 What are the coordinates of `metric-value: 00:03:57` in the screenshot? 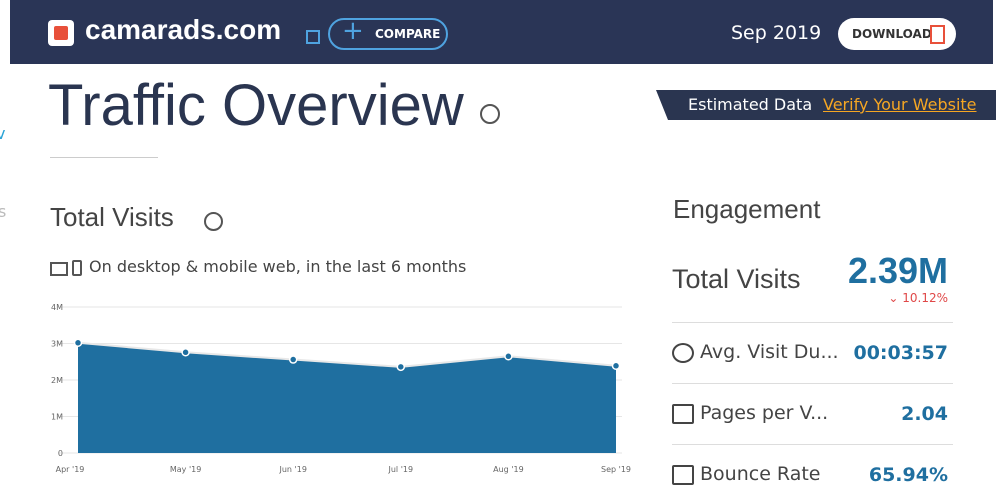 It's located at (900, 353).